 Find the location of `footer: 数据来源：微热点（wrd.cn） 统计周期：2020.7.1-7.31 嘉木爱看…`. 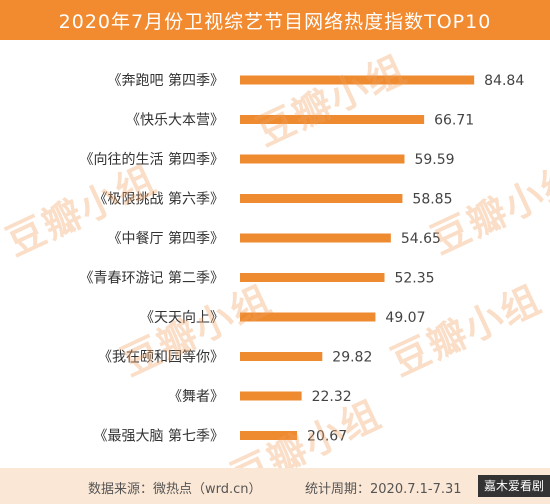

footer: 数据来源：微热点（wrd.cn） 统计周期：2020.7.1-7.31 嘉木爱看… is located at coordinates (275, 486).